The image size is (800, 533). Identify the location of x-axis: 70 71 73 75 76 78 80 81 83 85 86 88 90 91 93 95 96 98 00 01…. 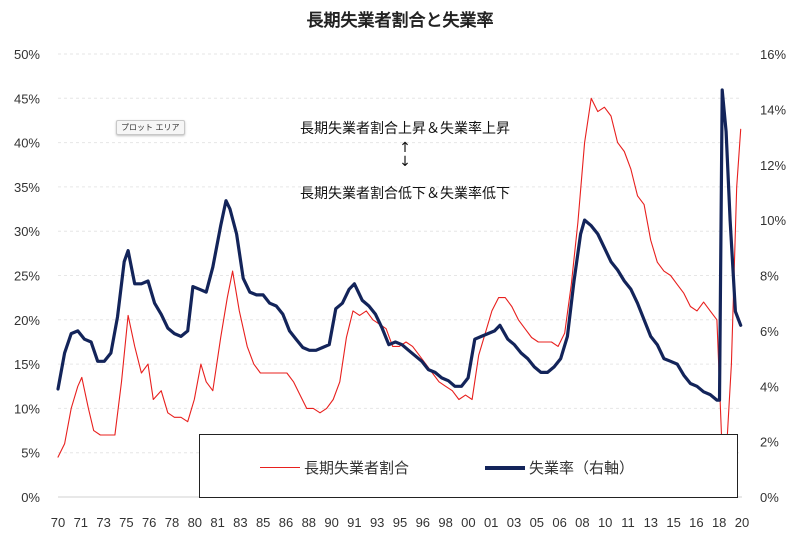
(400, 522).